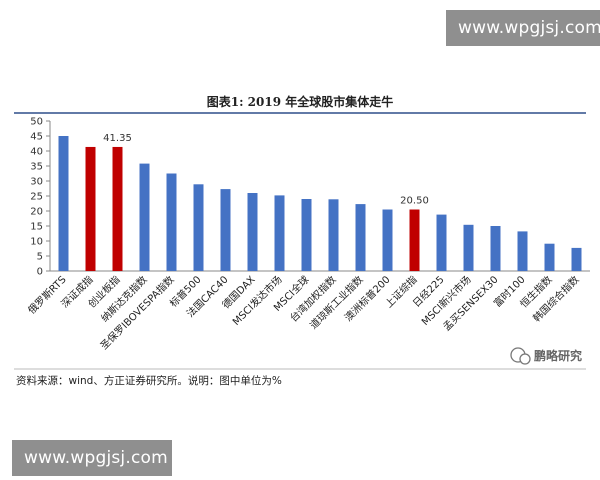 The height and width of the screenshot is (480, 600). Describe the element at coordinates (36, 167) in the screenshot. I see `y-tick-label: 35` at that location.